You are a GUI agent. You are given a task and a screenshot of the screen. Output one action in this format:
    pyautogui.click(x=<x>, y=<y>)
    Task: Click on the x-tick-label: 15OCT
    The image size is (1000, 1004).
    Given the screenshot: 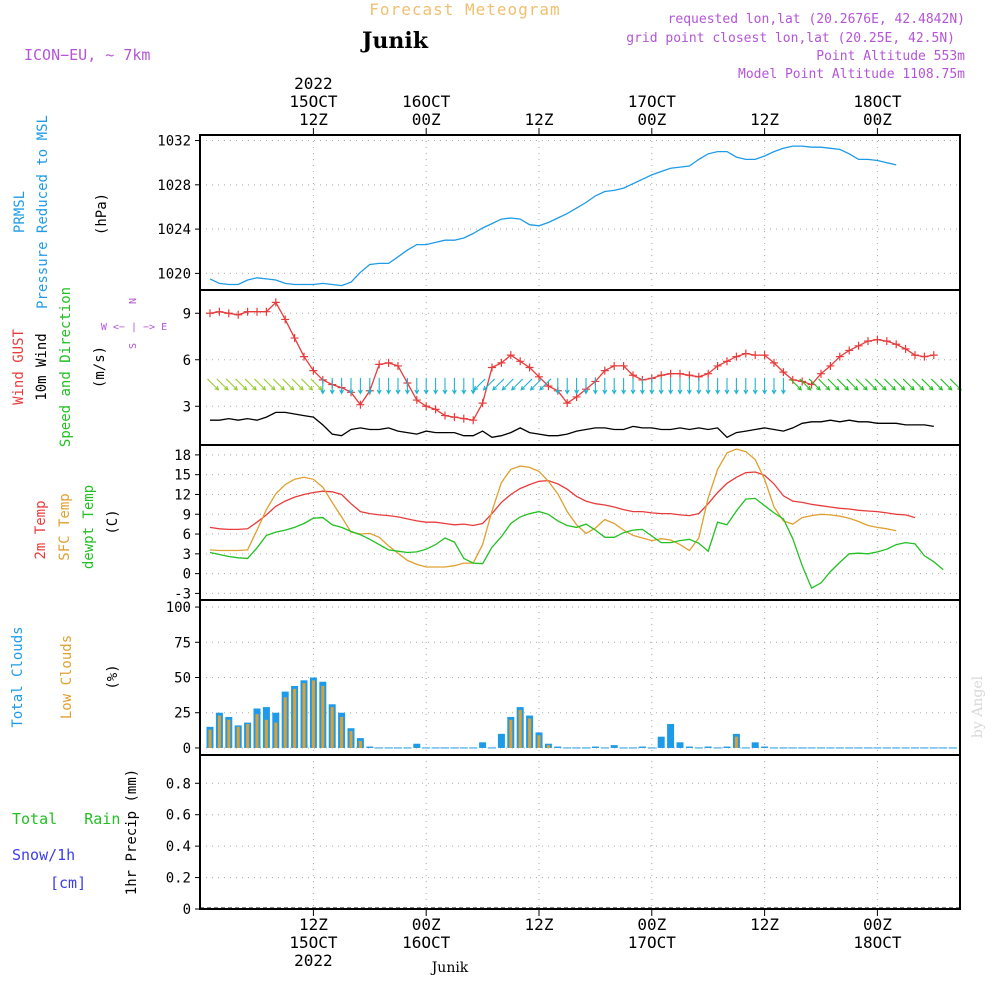 What is the action you would take?
    pyautogui.click(x=313, y=942)
    